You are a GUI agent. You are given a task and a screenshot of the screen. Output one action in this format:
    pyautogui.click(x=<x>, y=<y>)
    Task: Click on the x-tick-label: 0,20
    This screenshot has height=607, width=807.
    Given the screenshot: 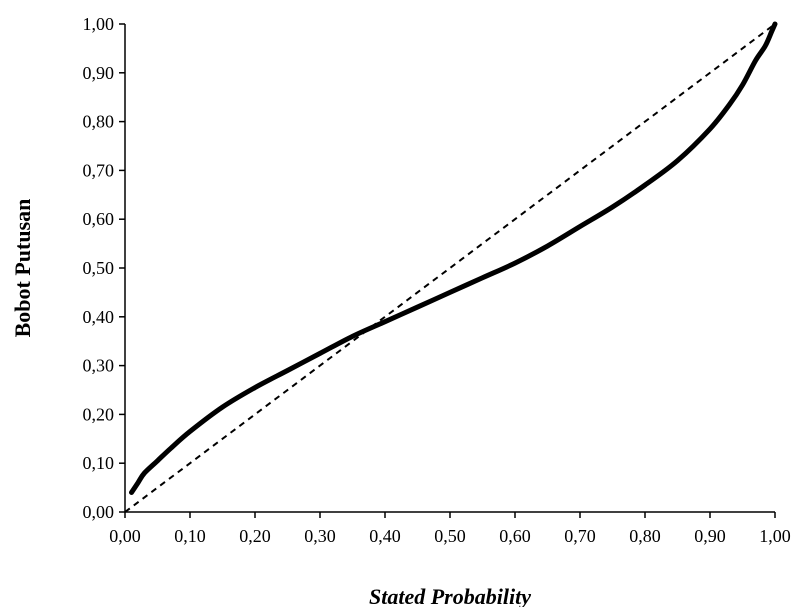 What is the action you would take?
    pyautogui.click(x=255, y=536)
    